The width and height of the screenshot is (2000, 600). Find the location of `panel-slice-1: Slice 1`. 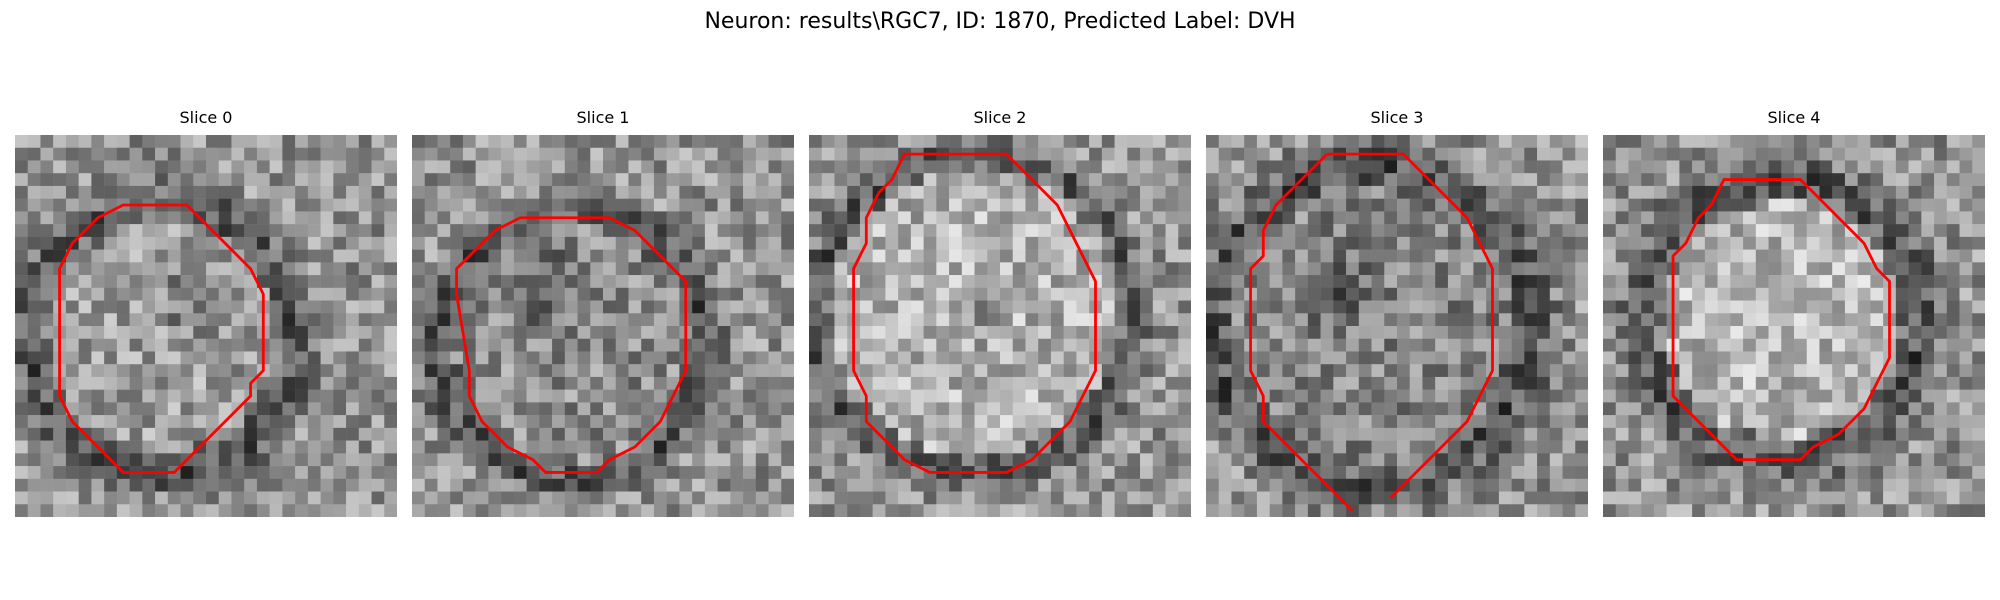

panel-slice-1: Slice 1 is located at coordinates (603, 312).